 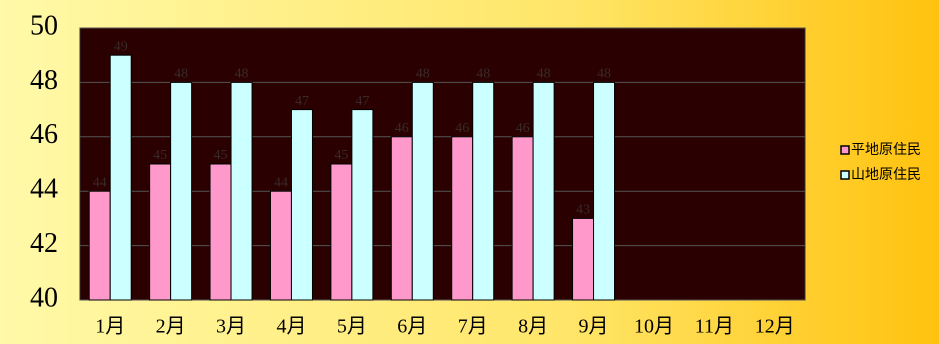 What do you see at coordinates (44, 243) in the screenshot?
I see `y-tick-label: 42` at bounding box center [44, 243].